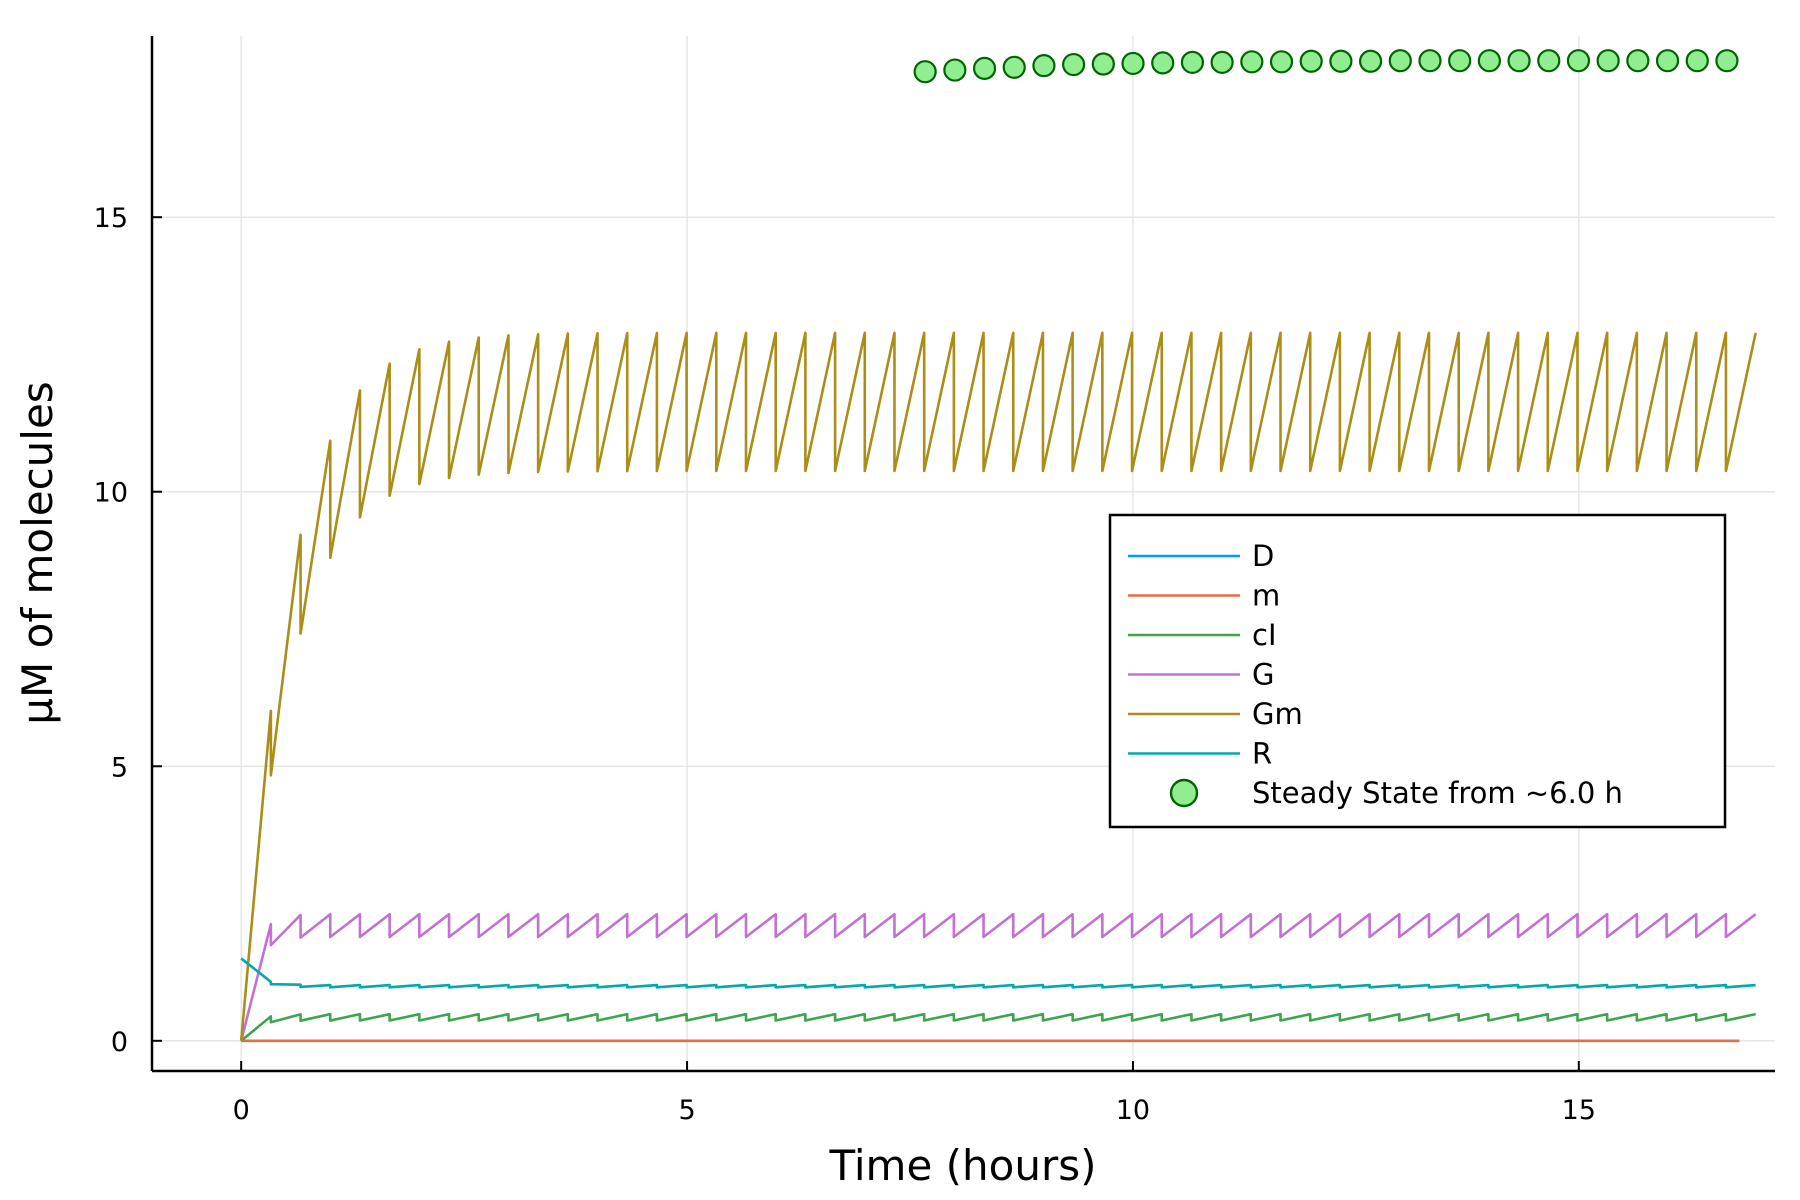  Describe the element at coordinates (1266, 596) in the screenshot. I see `legend-label-m: m` at that location.